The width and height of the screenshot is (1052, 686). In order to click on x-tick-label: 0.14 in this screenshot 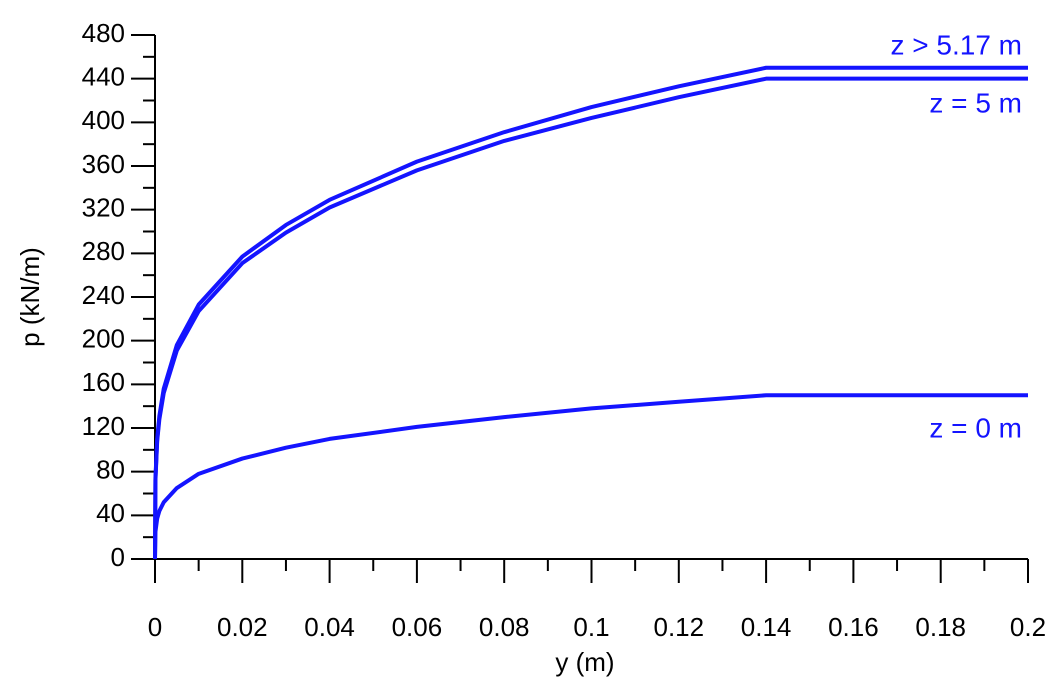, I will do `click(766, 627)`.